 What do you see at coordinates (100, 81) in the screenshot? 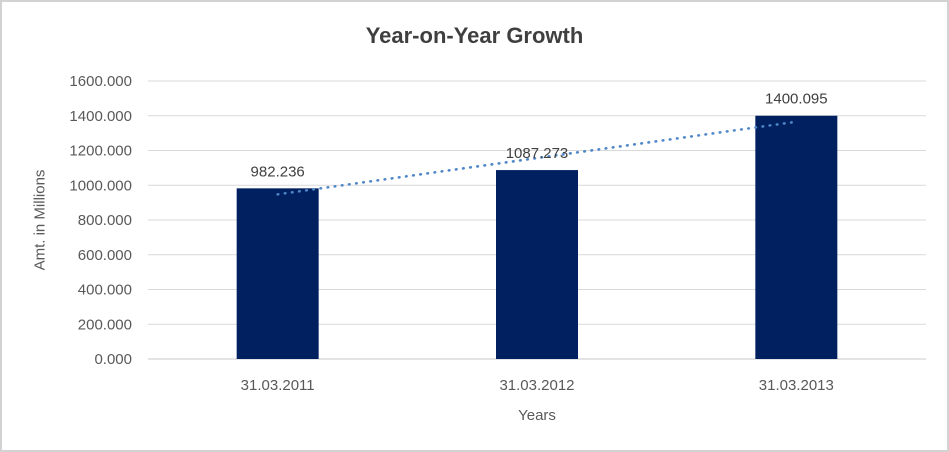
I see `y-tick-label: 1600.000` at bounding box center [100, 81].